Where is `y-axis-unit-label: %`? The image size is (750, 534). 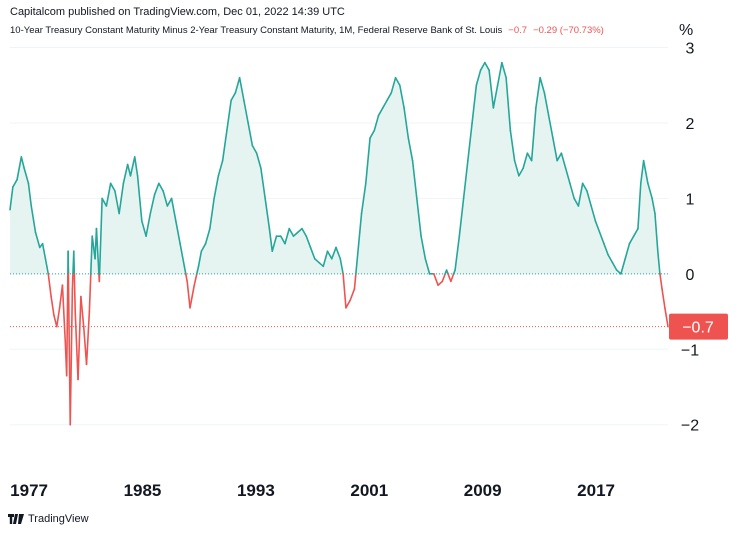 y-axis-unit-label: % is located at coordinates (686, 30).